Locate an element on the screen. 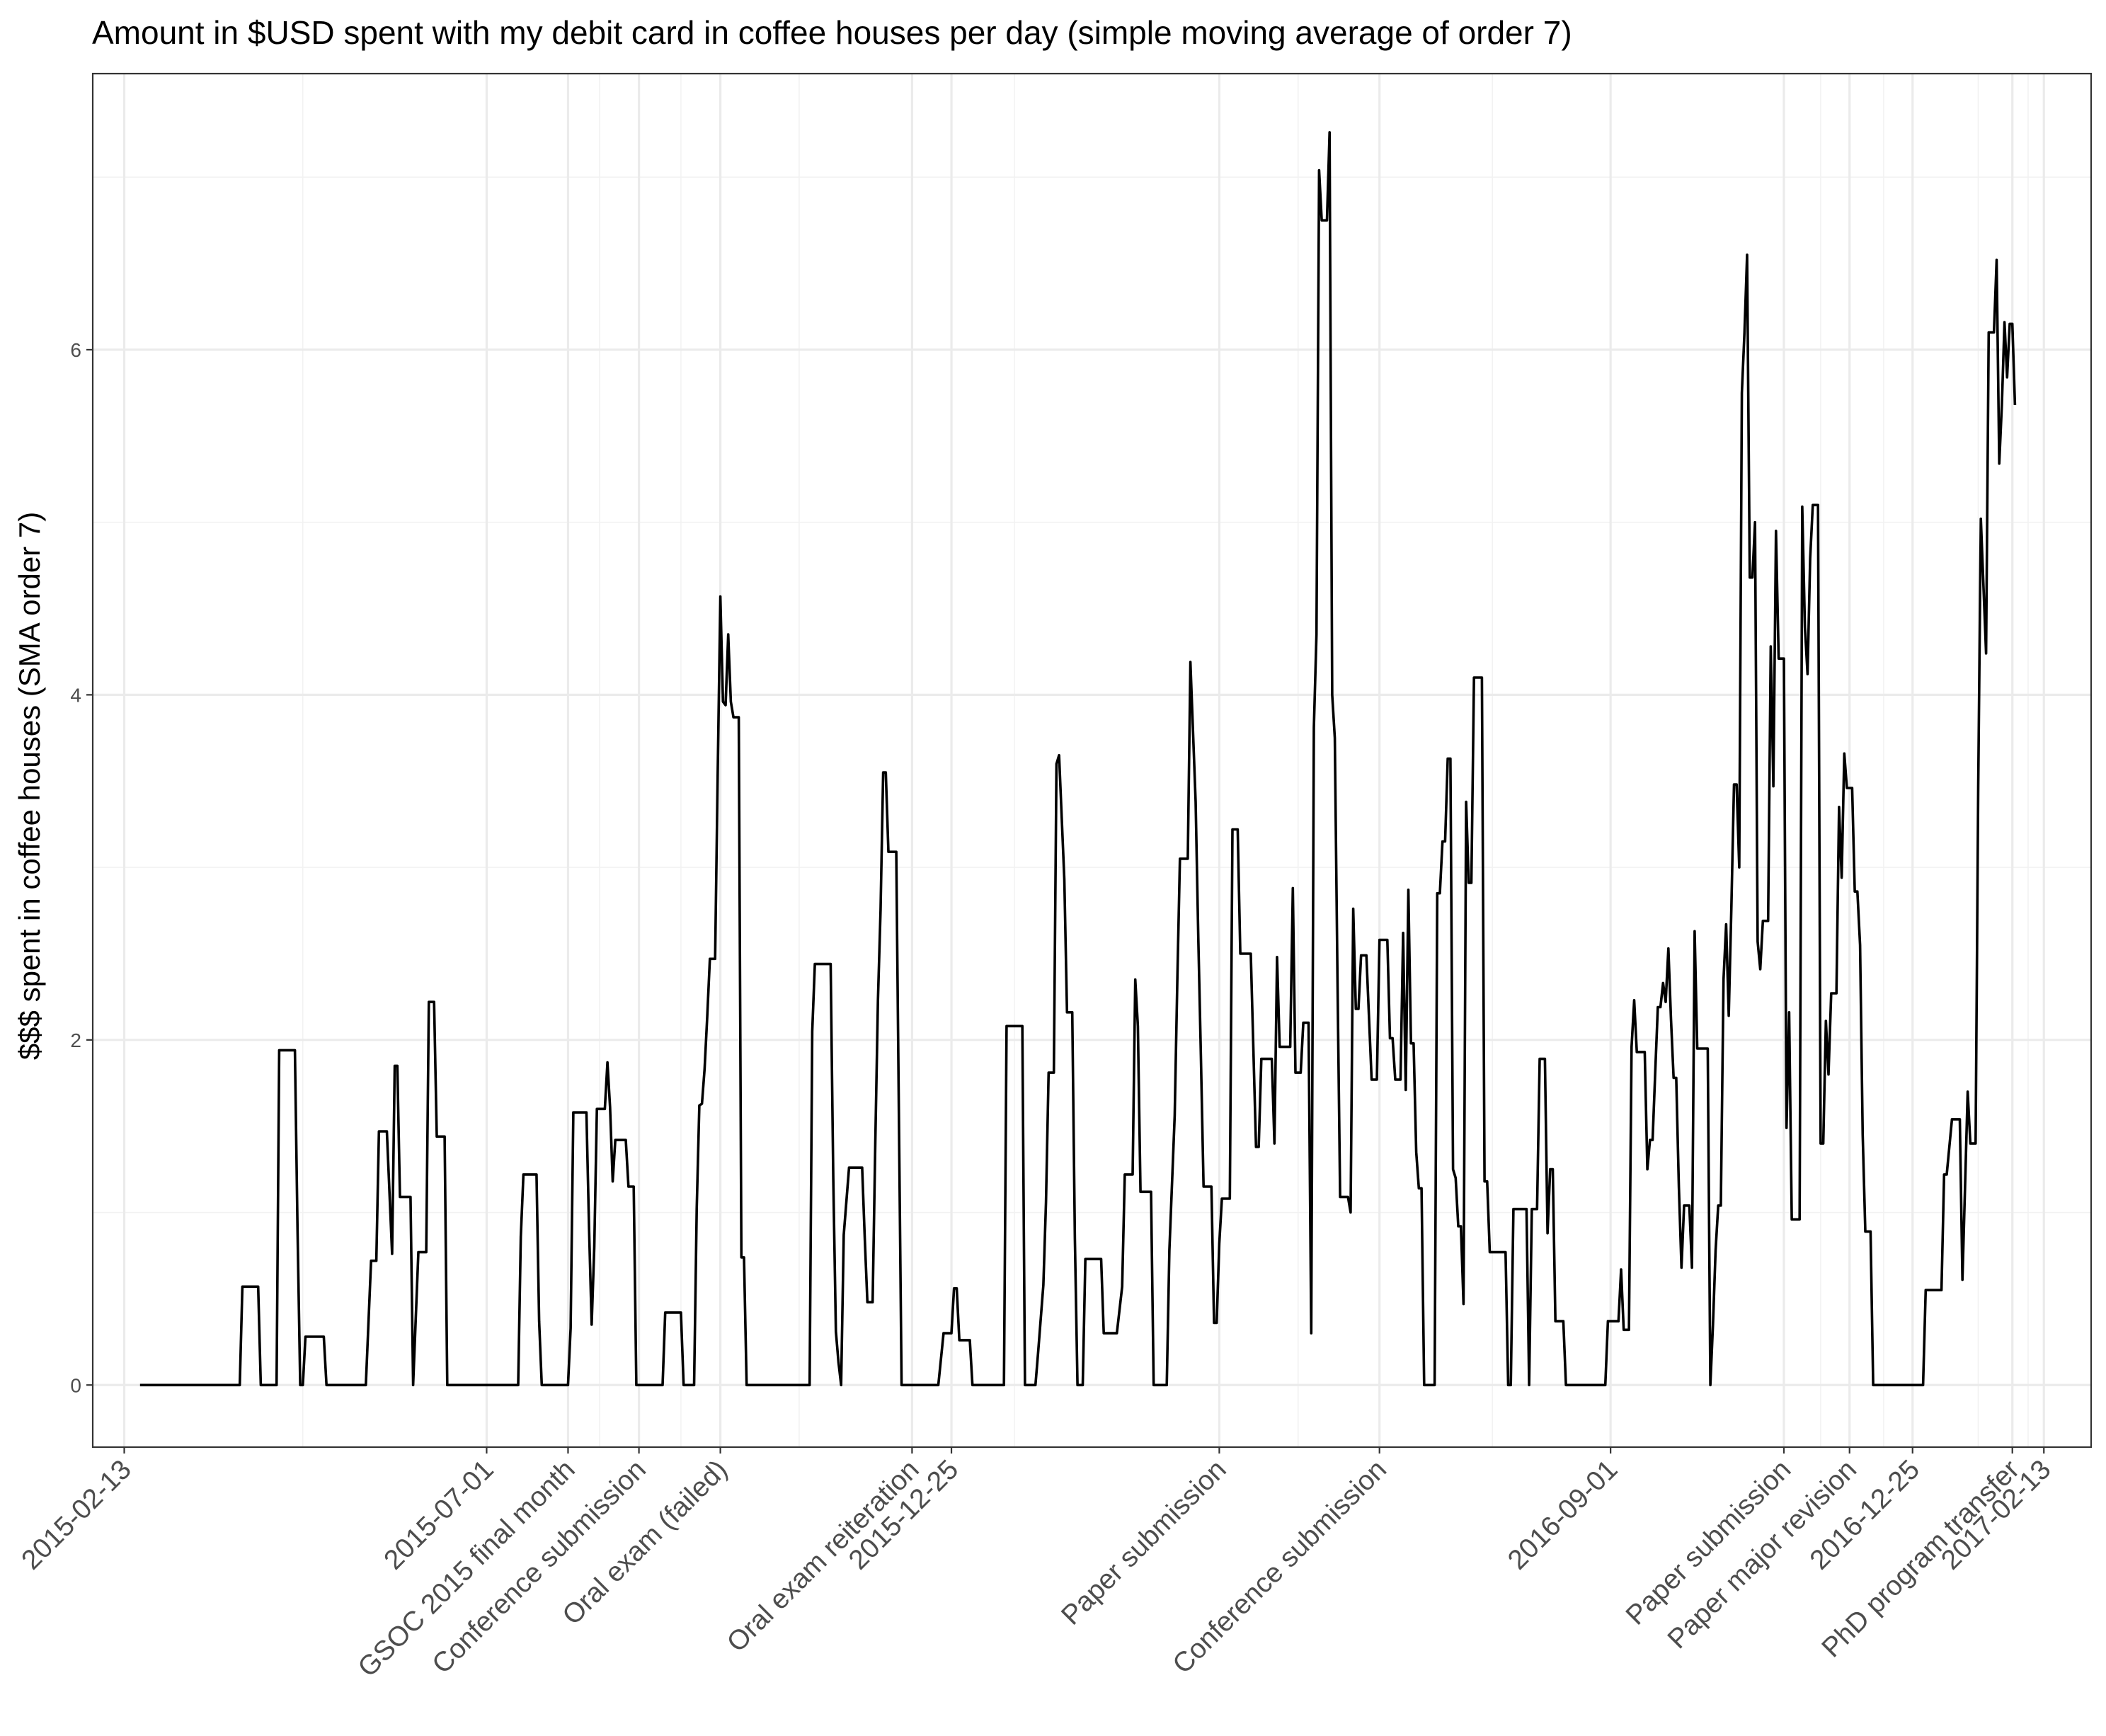 The image size is (2106, 1736). y-axis-label: $$$ spent in coffee houses (SMA order 7) is located at coordinates (29, 786).